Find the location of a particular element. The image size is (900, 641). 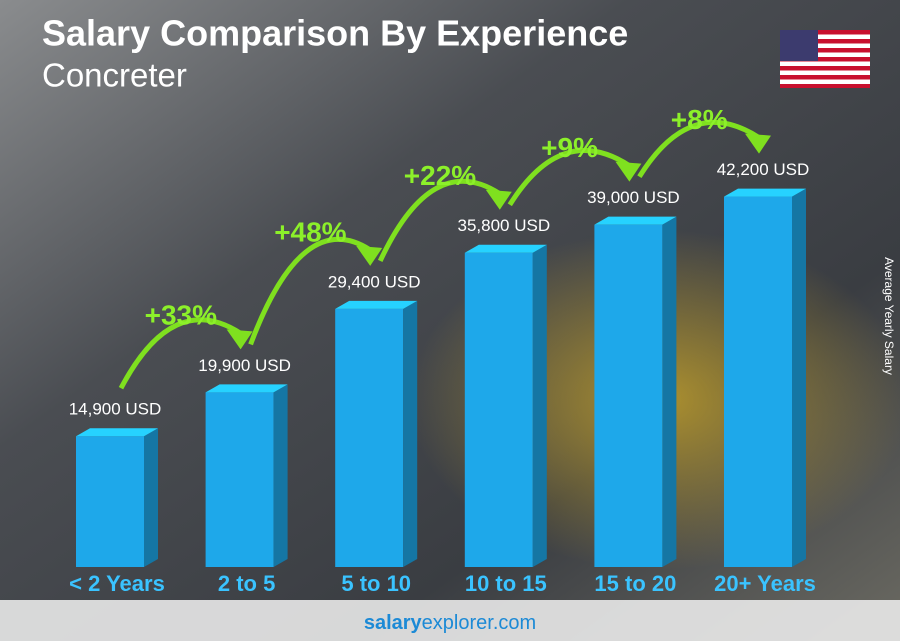

x-tick-label: < 2 Years is located at coordinates (117, 583).